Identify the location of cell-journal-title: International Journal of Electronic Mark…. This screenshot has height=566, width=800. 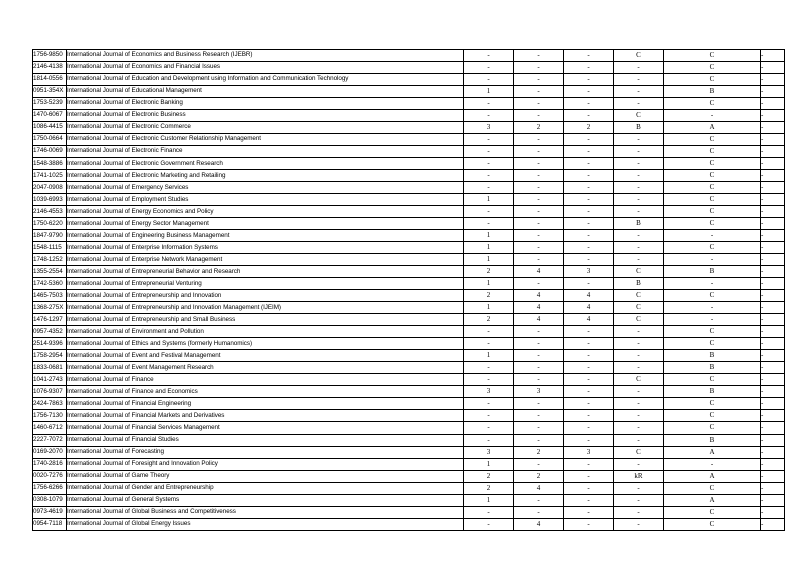
(265, 176).